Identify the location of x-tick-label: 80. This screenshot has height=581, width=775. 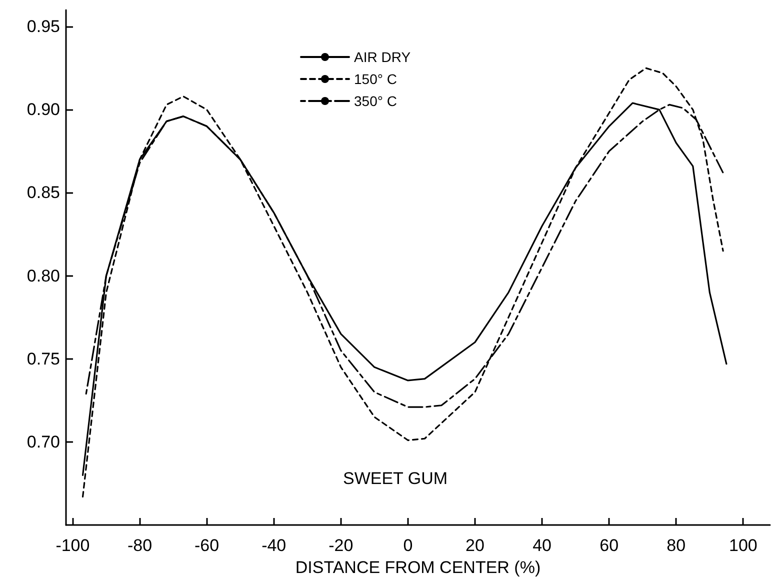
(676, 545).